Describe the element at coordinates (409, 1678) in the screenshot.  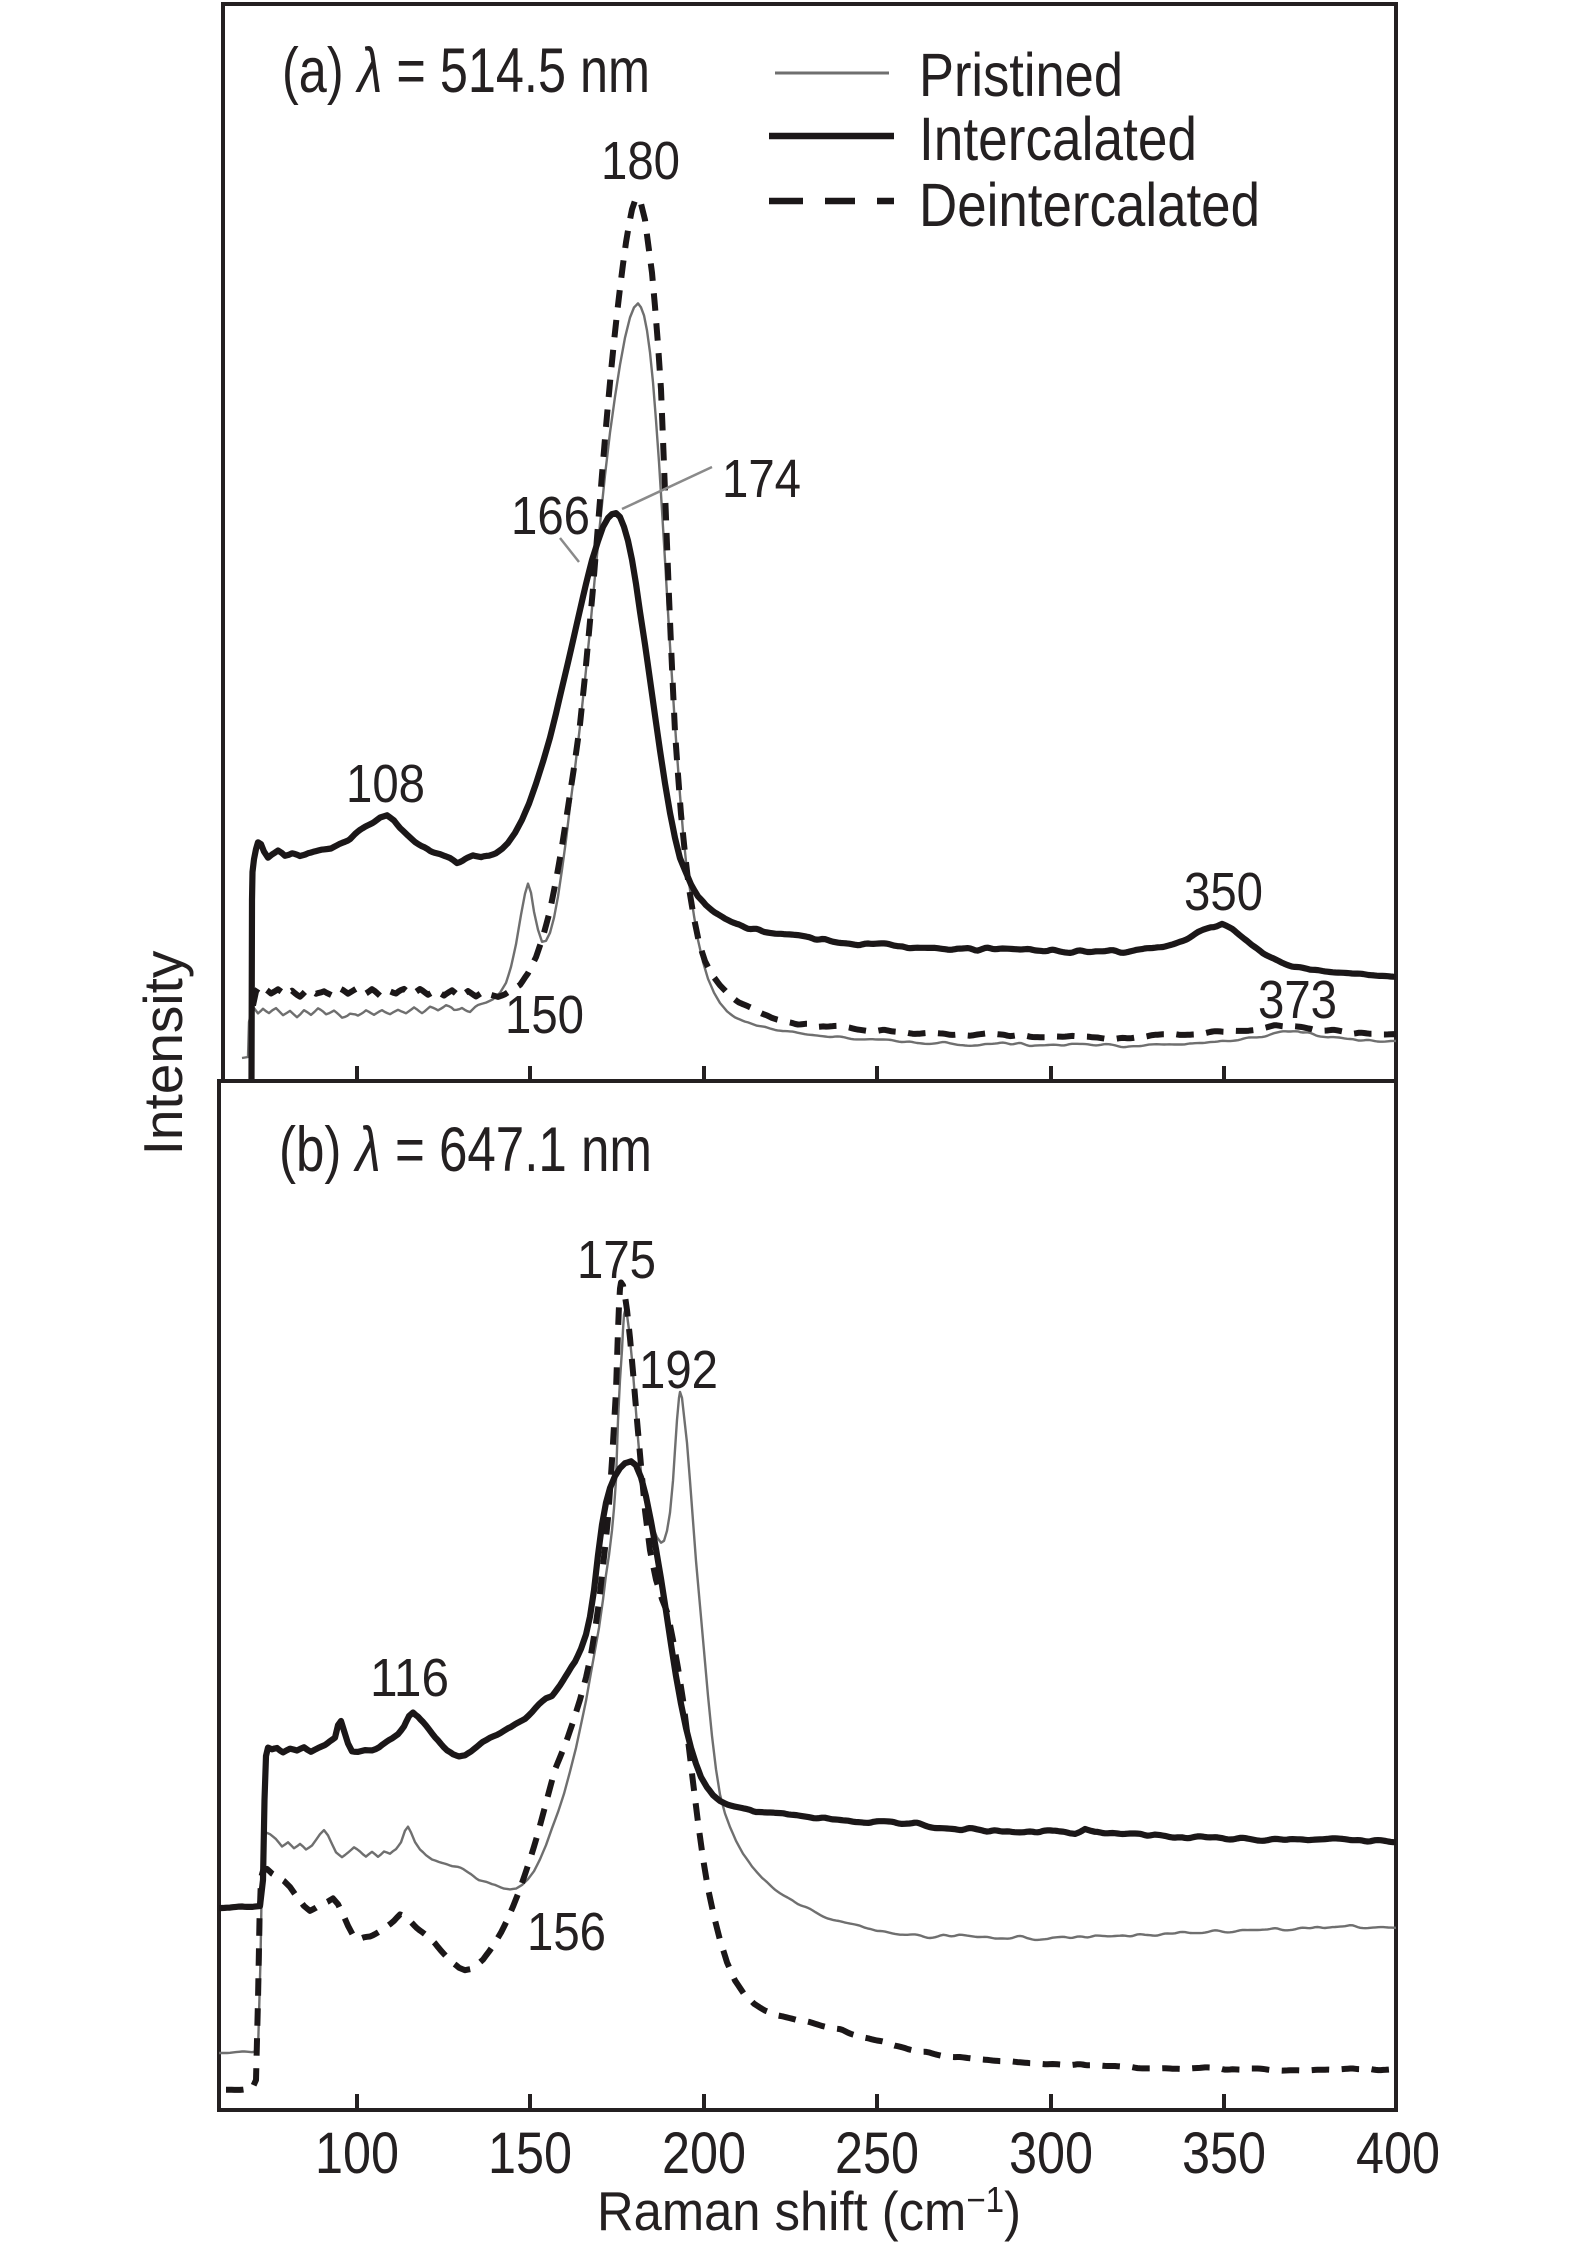
I see `svg-text: 116` at that location.